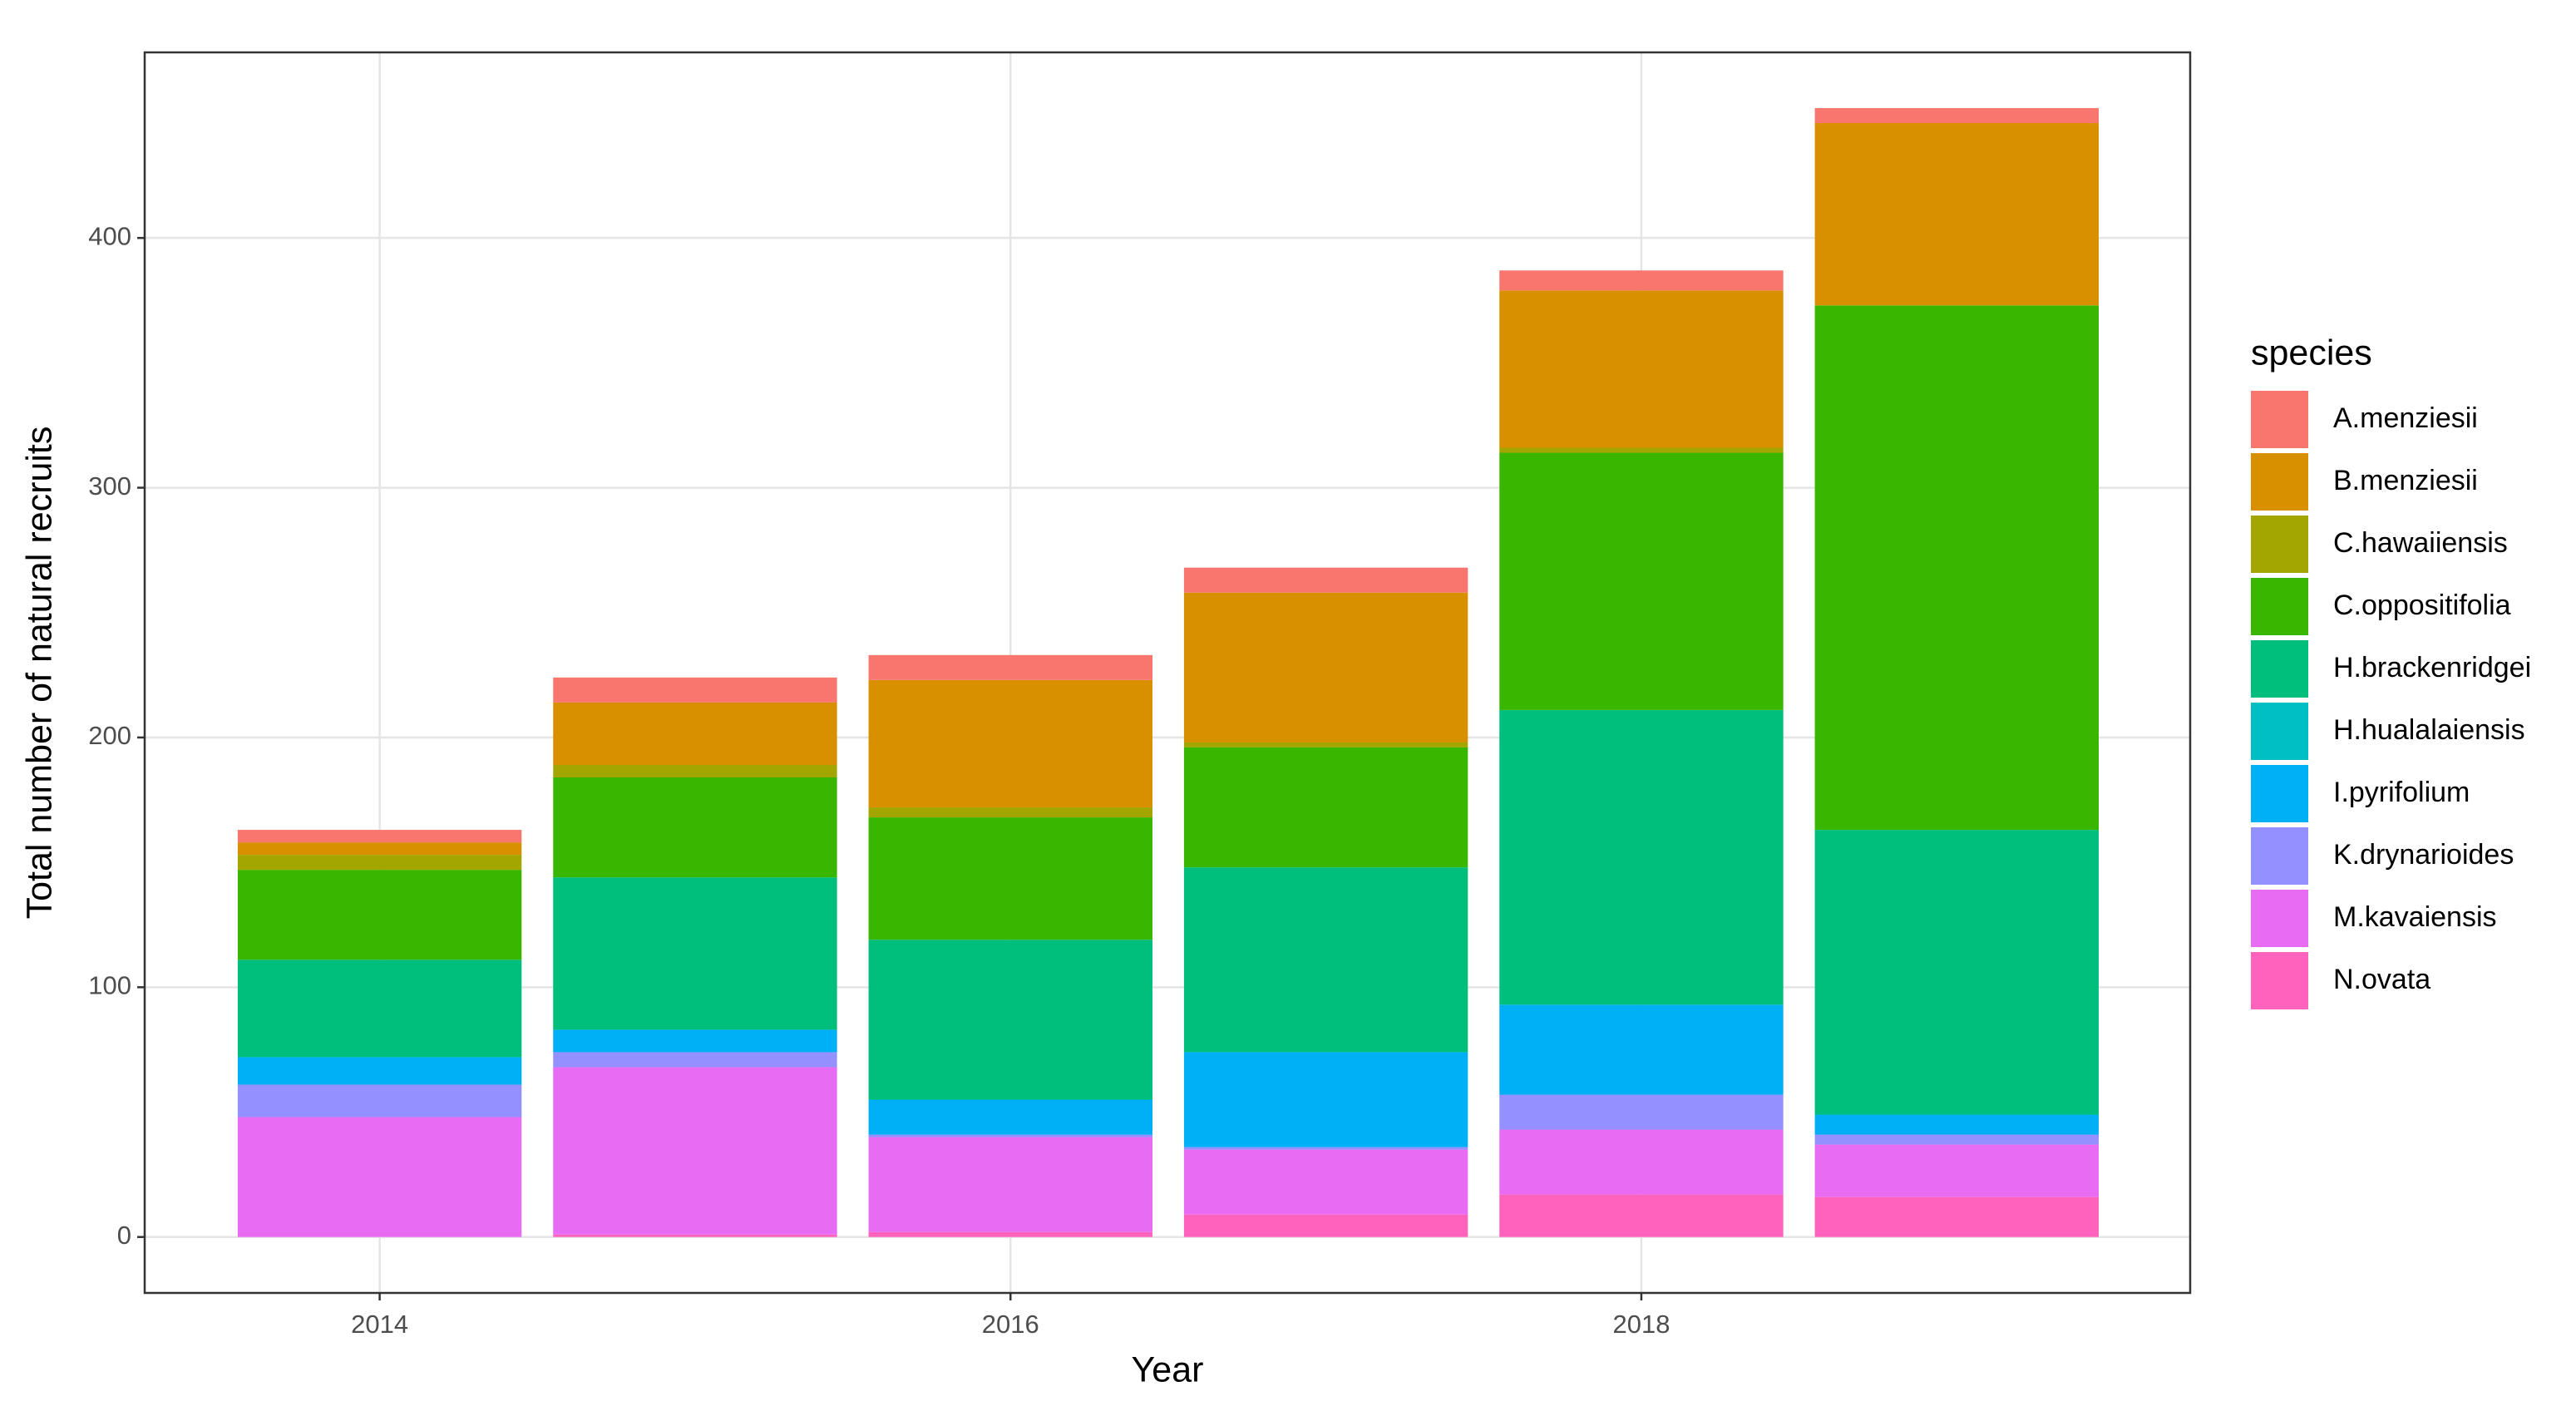 This screenshot has width=2576, height=1416. Describe the element at coordinates (2405, 480) in the screenshot. I see `legend-label: B.menziesii` at that location.